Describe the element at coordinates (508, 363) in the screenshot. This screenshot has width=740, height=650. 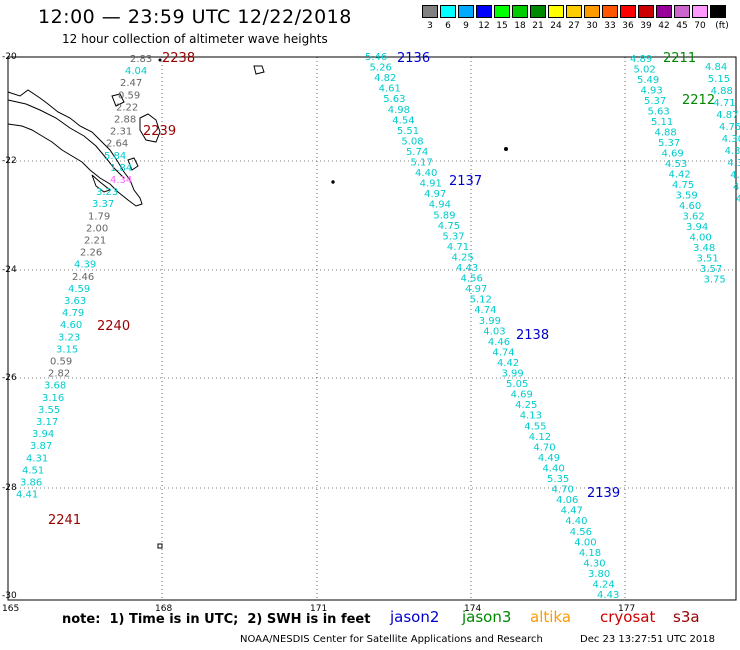
I see `wave-height-value: 4.42` at that location.